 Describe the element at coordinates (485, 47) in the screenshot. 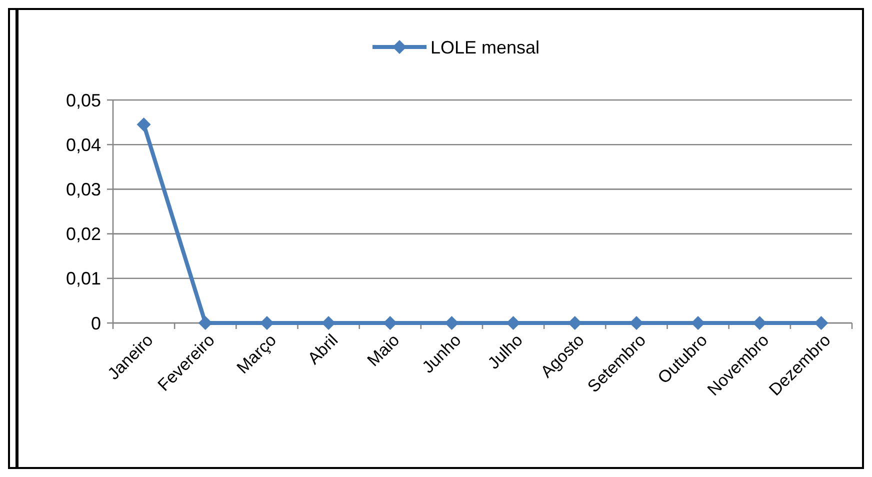

I see `legend-label: LOLE mensal` at that location.